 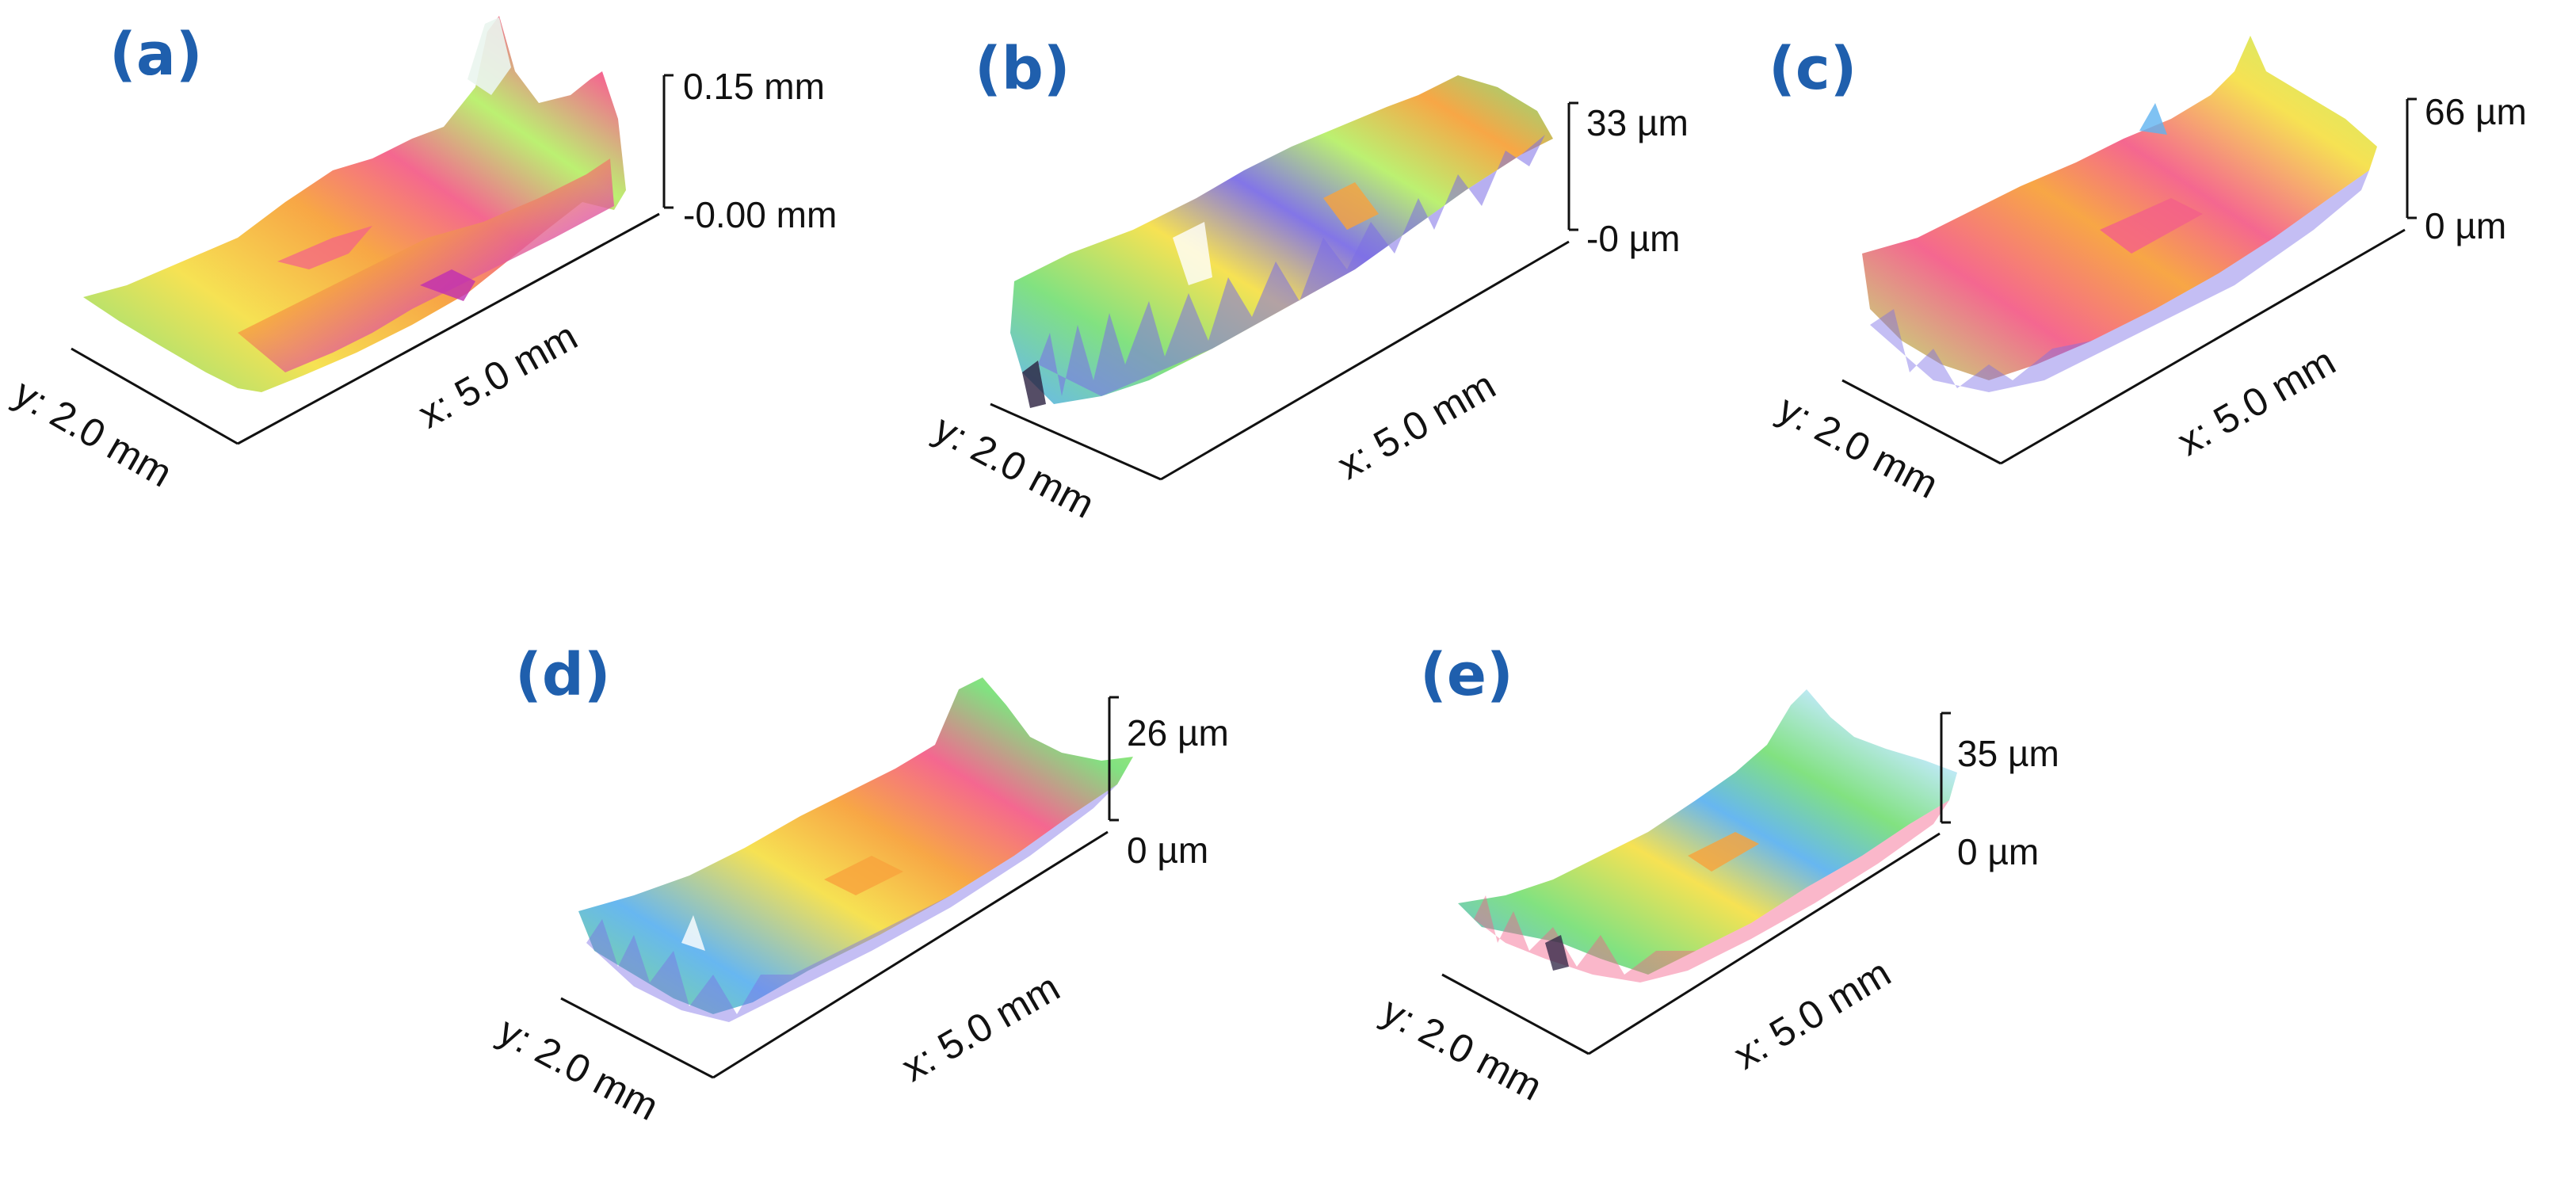 I want to click on z-axis-min-label: -0 µm, so click(x=1633, y=238).